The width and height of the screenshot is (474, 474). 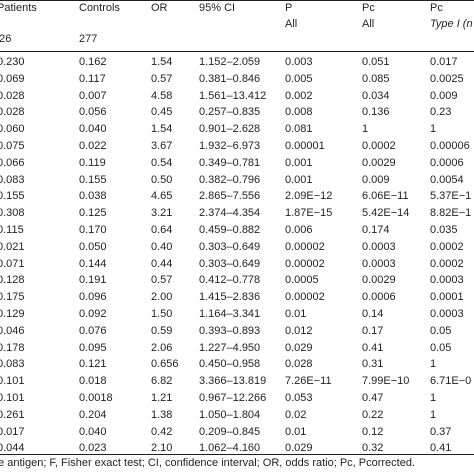 What do you see at coordinates (12, 263) in the screenshot?
I see `table-cell: 0.071` at bounding box center [12, 263].